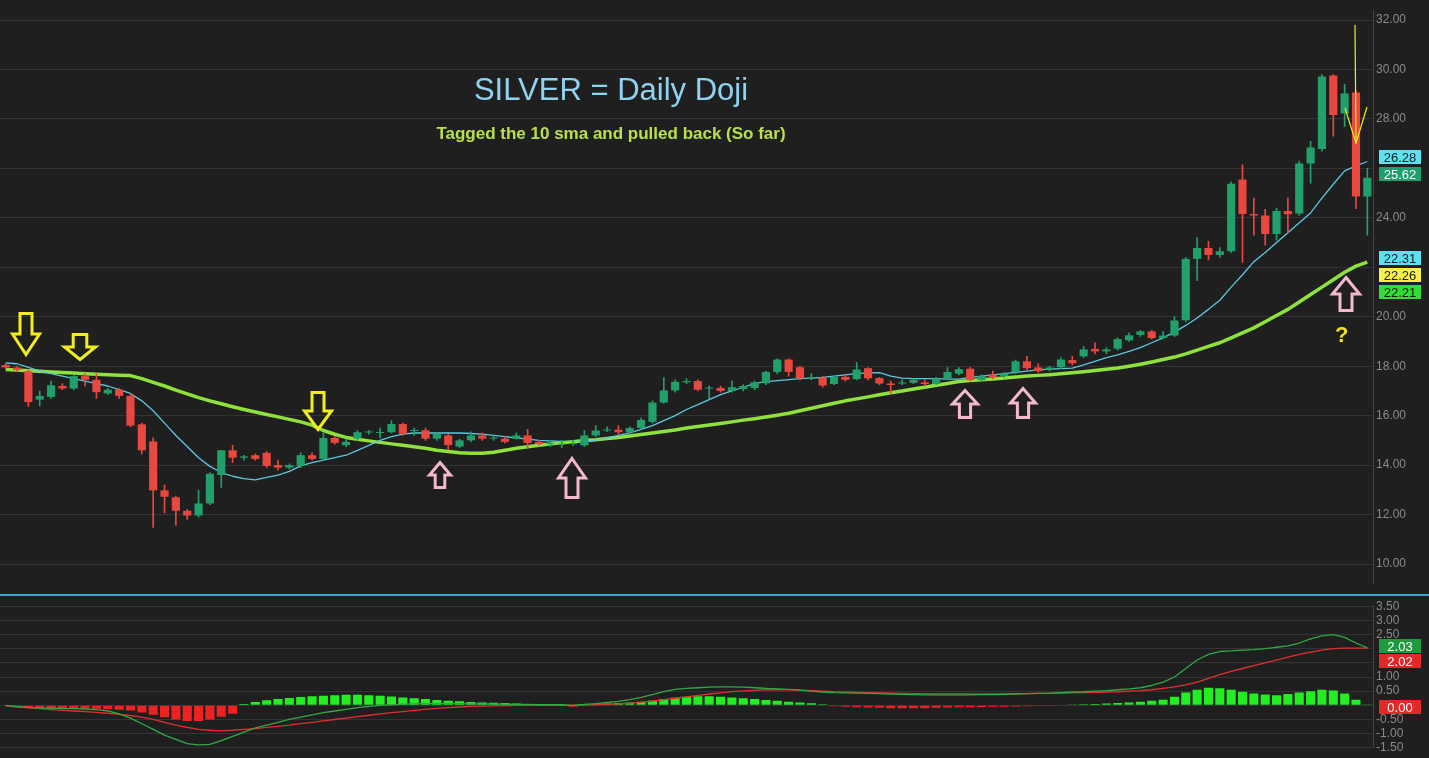 This screenshot has width=1429, height=758. Describe the element at coordinates (1400, 258) in the screenshot. I see `text: 22.31` at that location.